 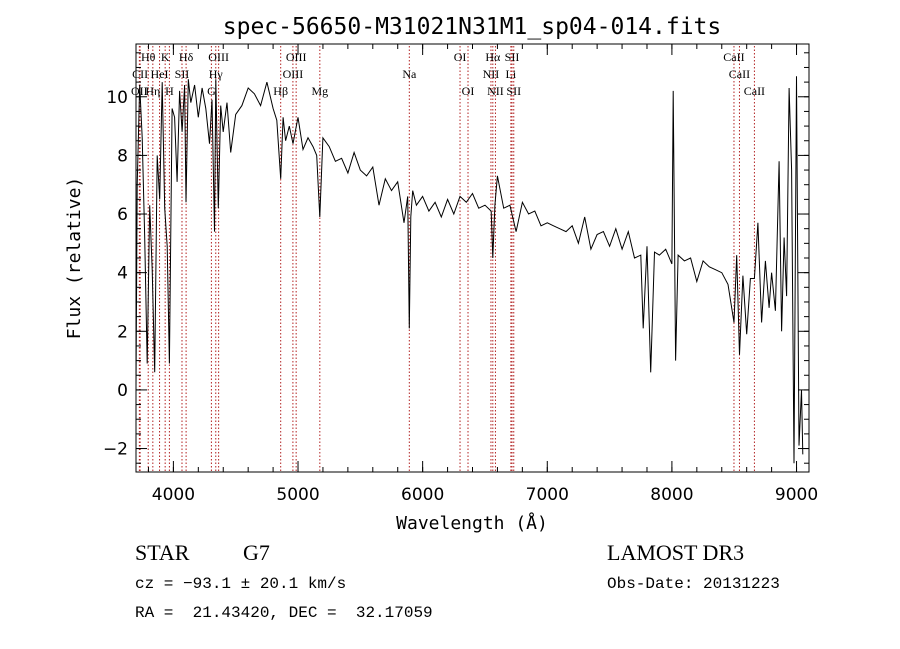 I want to click on line-id-label: HeI, so click(x=160, y=74).